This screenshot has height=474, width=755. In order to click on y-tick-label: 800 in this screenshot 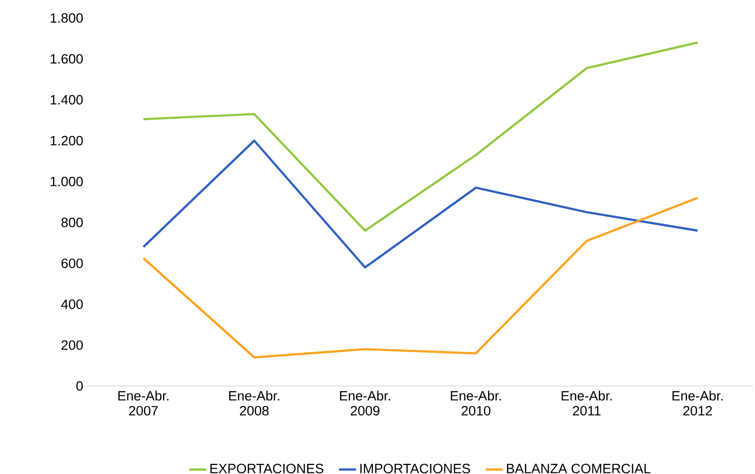, I will do `click(72, 223)`.